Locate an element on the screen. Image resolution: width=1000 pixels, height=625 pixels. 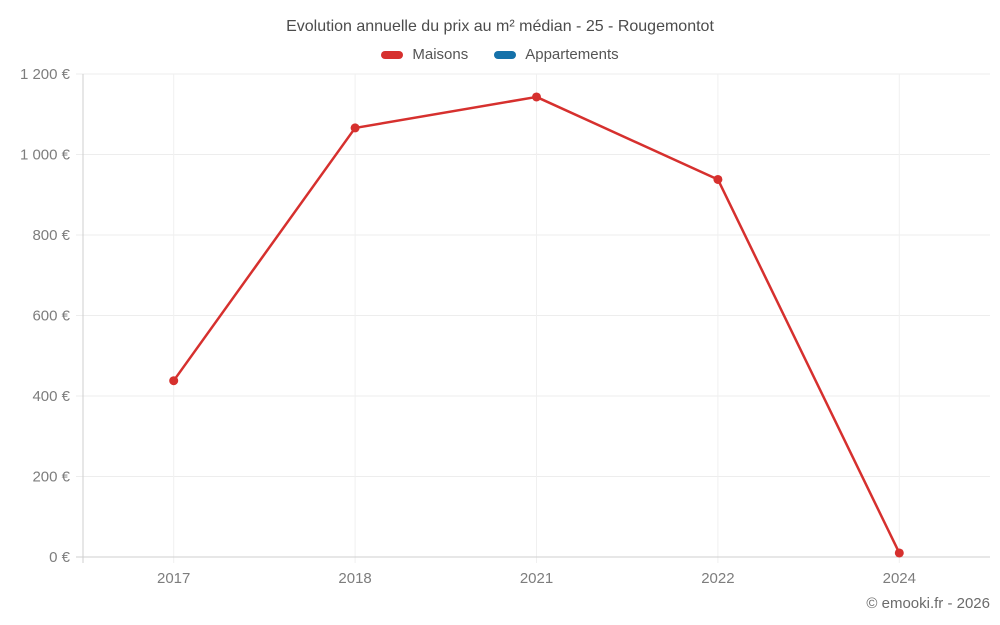
legend-item-appartements: Appartements is located at coordinates (556, 54).